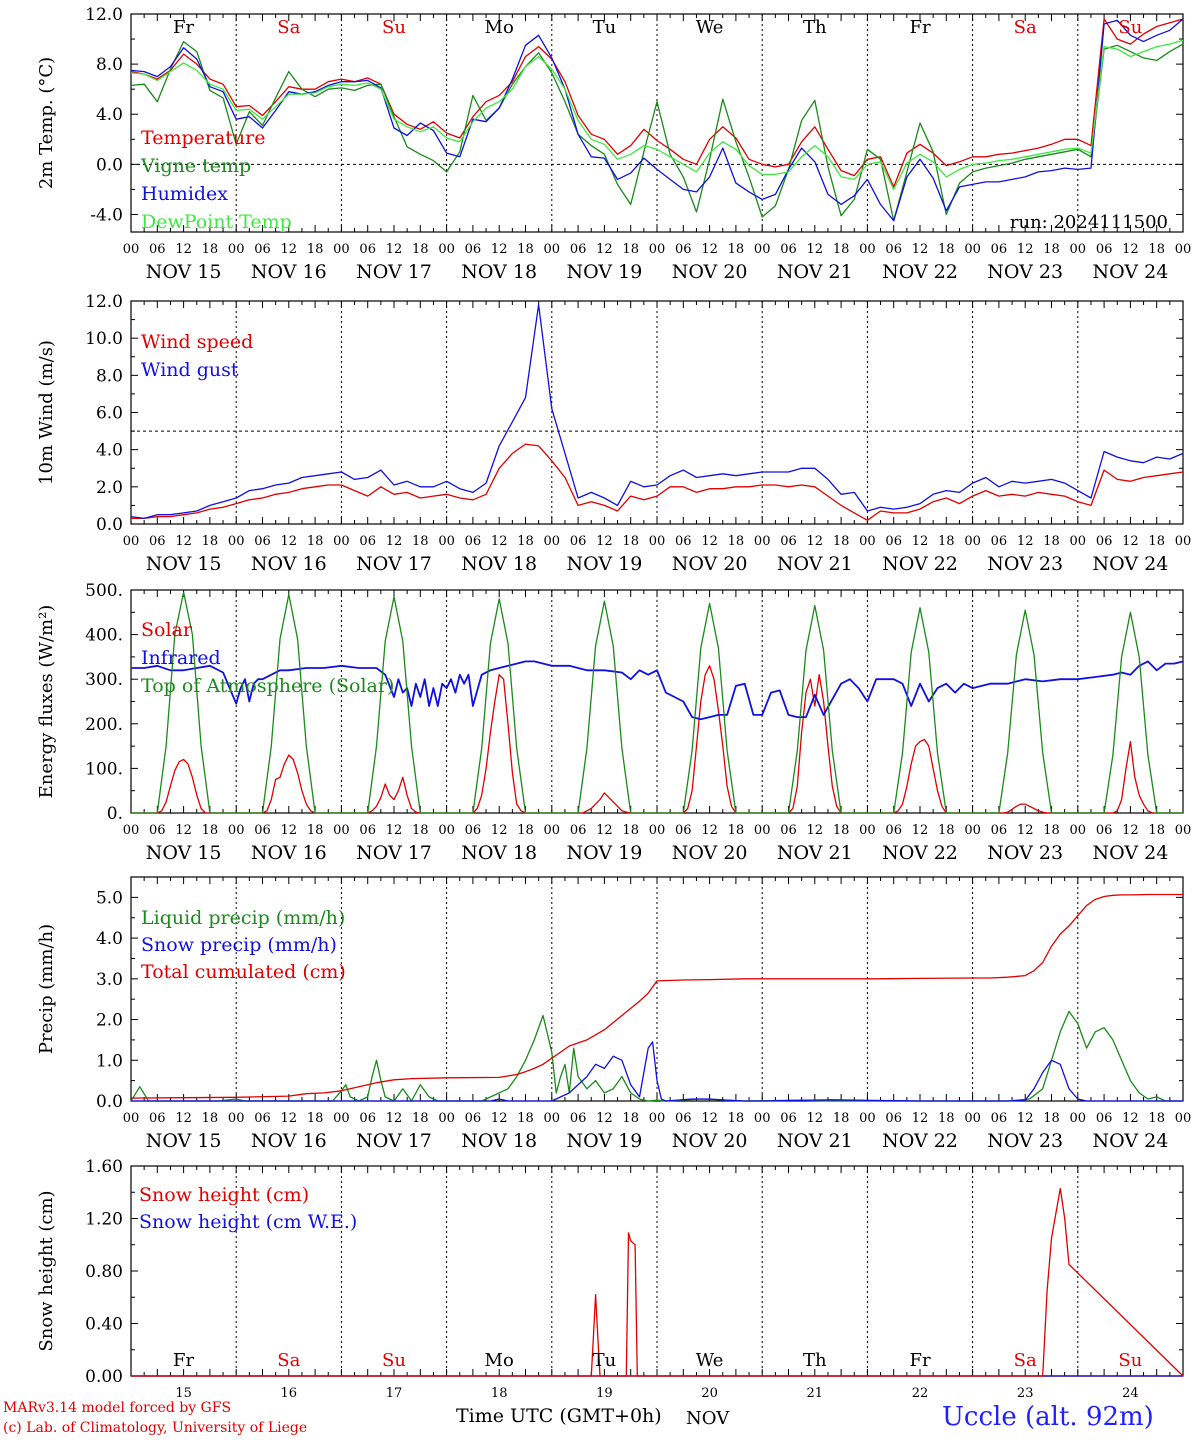 The image size is (1194, 1444). What do you see at coordinates (605, 1360) in the screenshot?
I see `weekday-label-bottom: Tu` at bounding box center [605, 1360].